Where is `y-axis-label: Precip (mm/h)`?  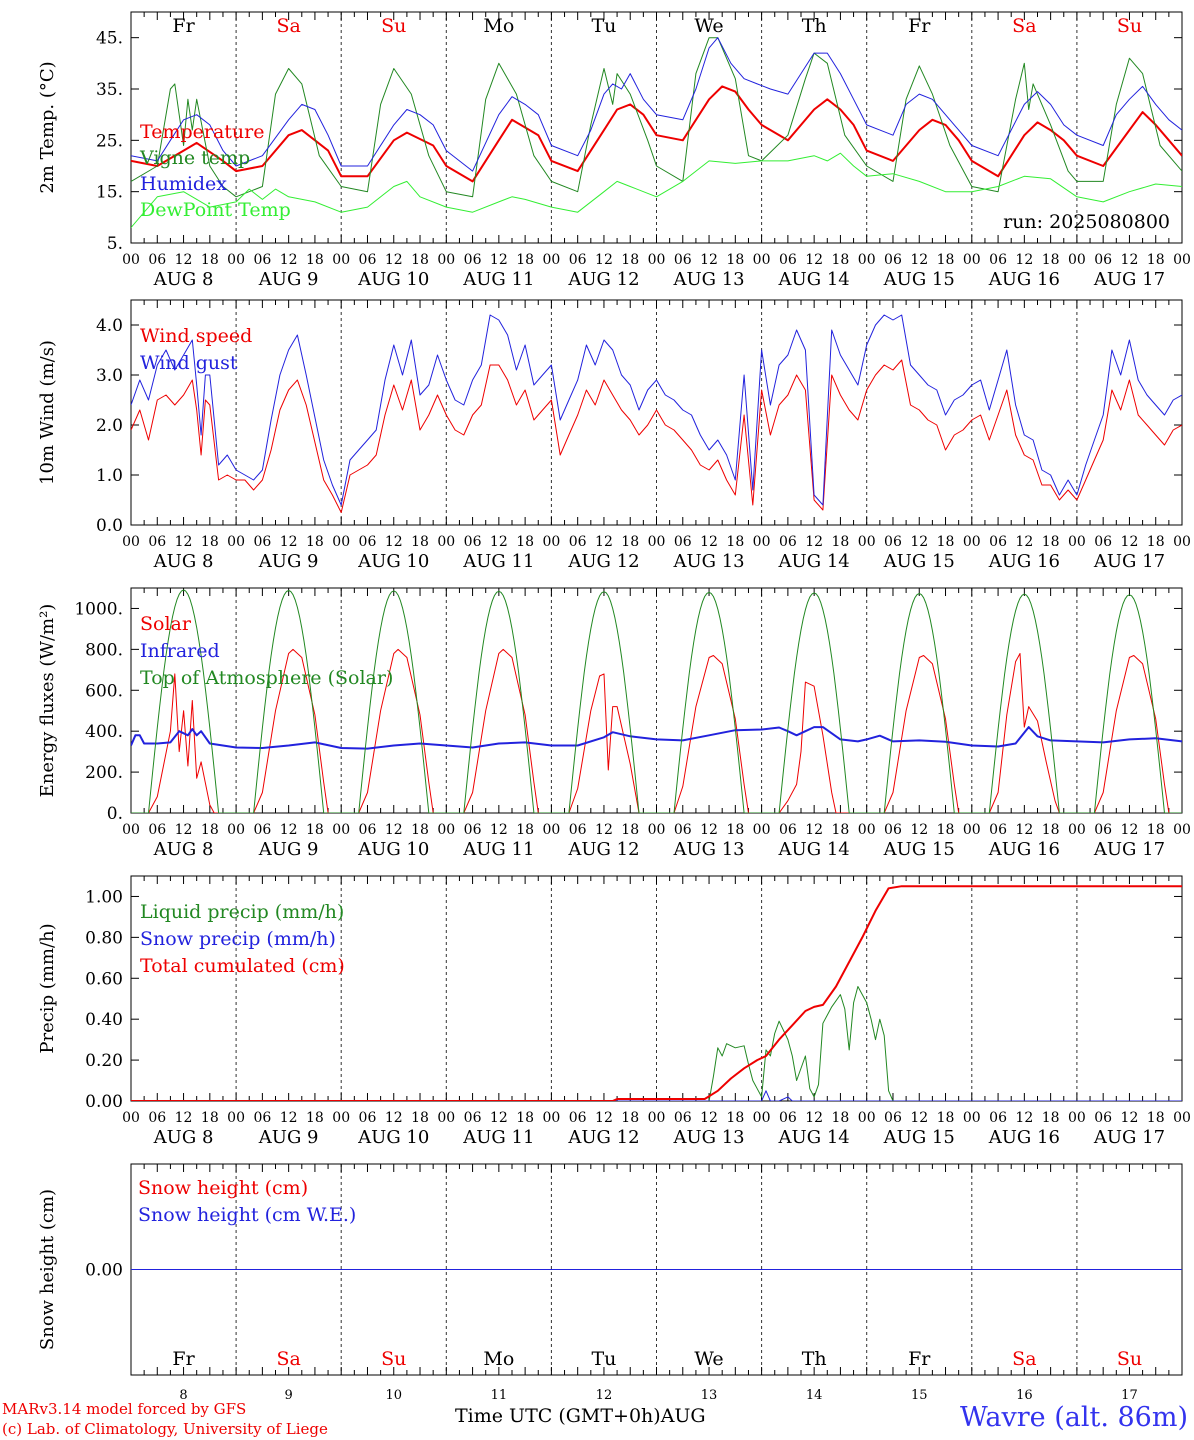 y-axis-label: Precip (mm/h) is located at coordinates (47, 988).